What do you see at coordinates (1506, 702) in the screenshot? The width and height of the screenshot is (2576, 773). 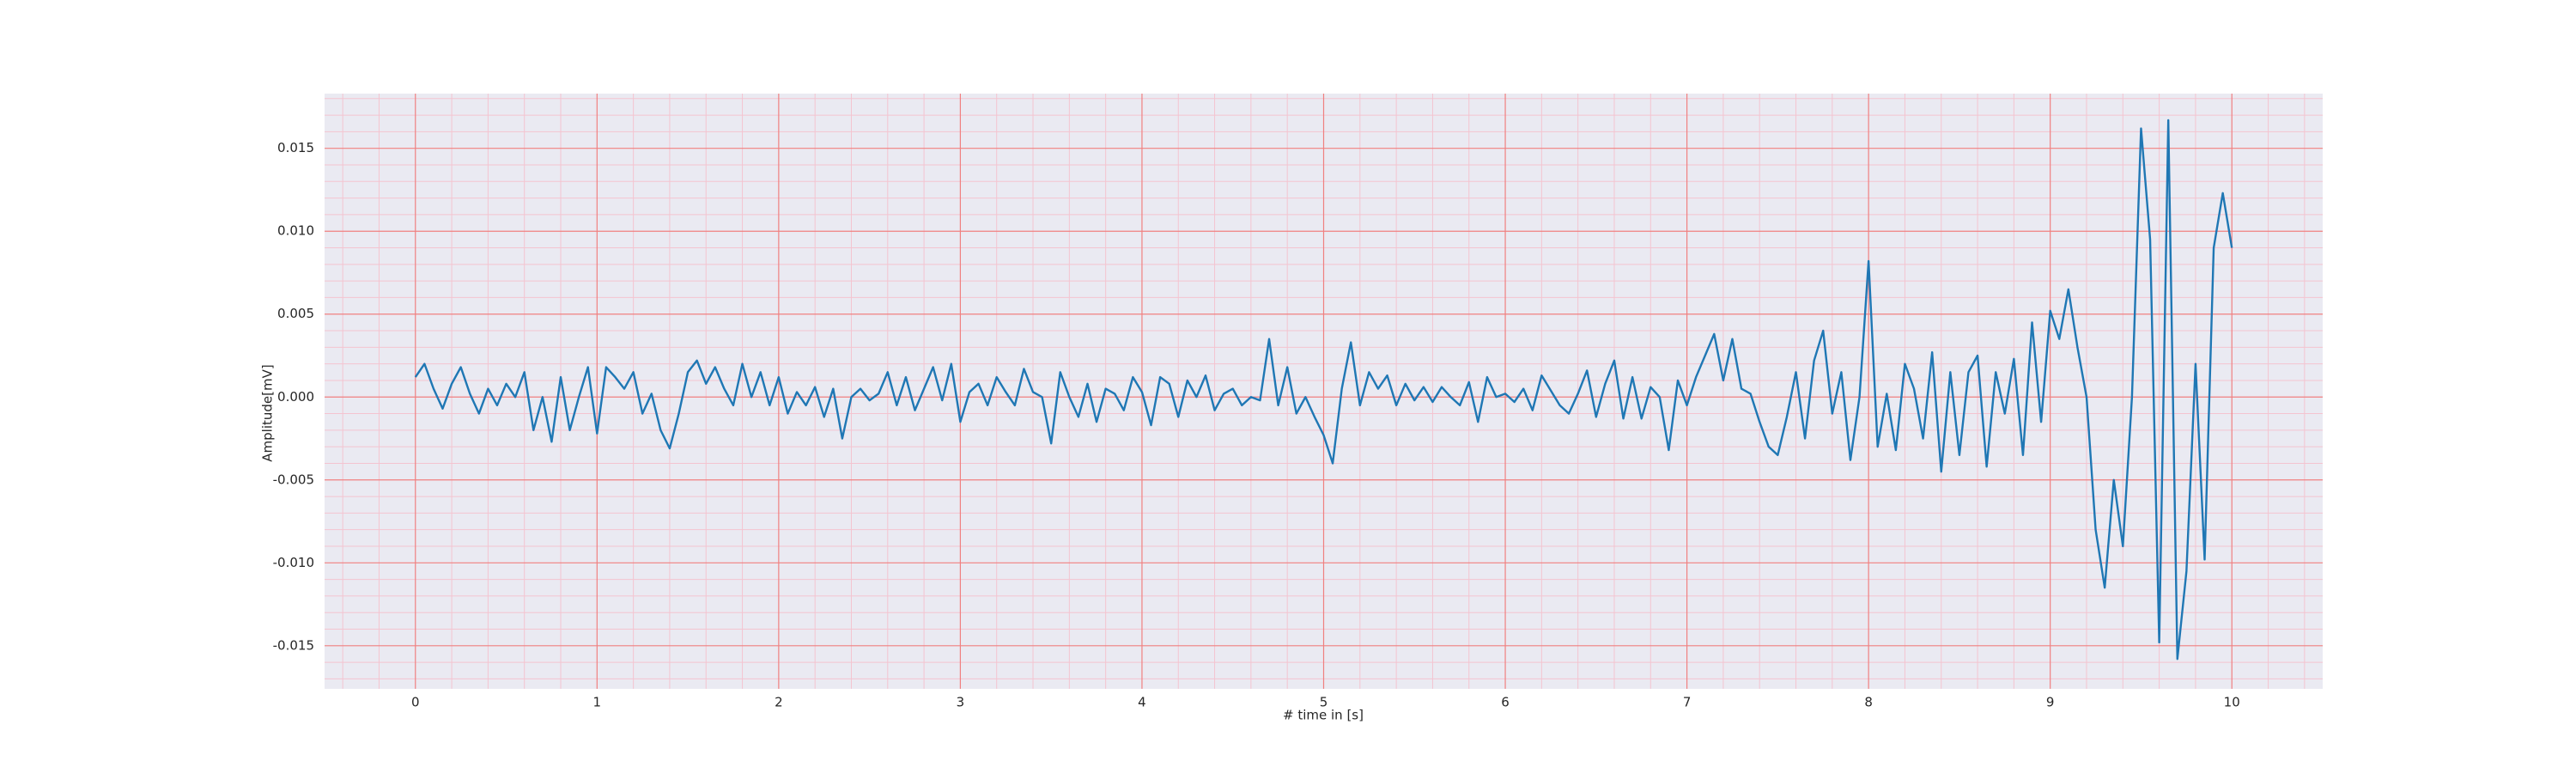 I see `x-tick-label: 6` at bounding box center [1506, 702].